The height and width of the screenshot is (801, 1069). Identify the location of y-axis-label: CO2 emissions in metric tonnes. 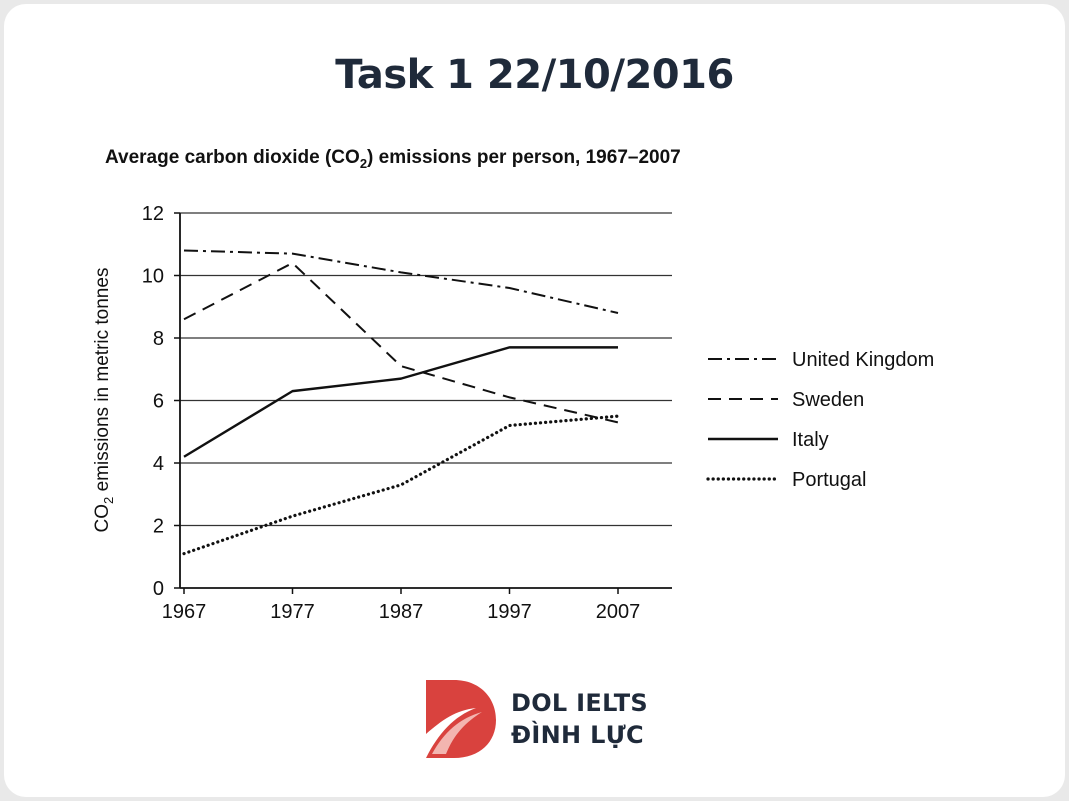
(104, 400).